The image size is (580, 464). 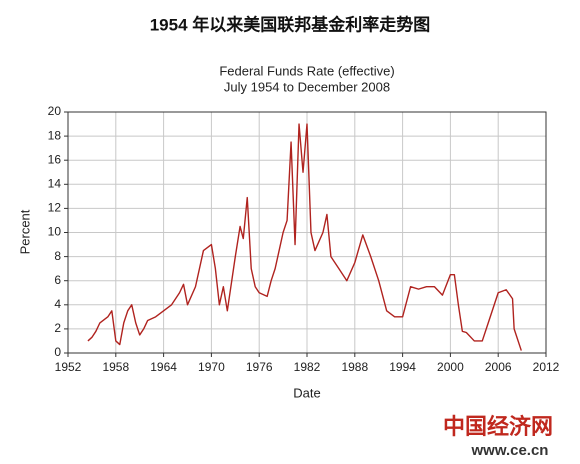 I want to click on y-tick-label: 6, so click(x=57, y=280).